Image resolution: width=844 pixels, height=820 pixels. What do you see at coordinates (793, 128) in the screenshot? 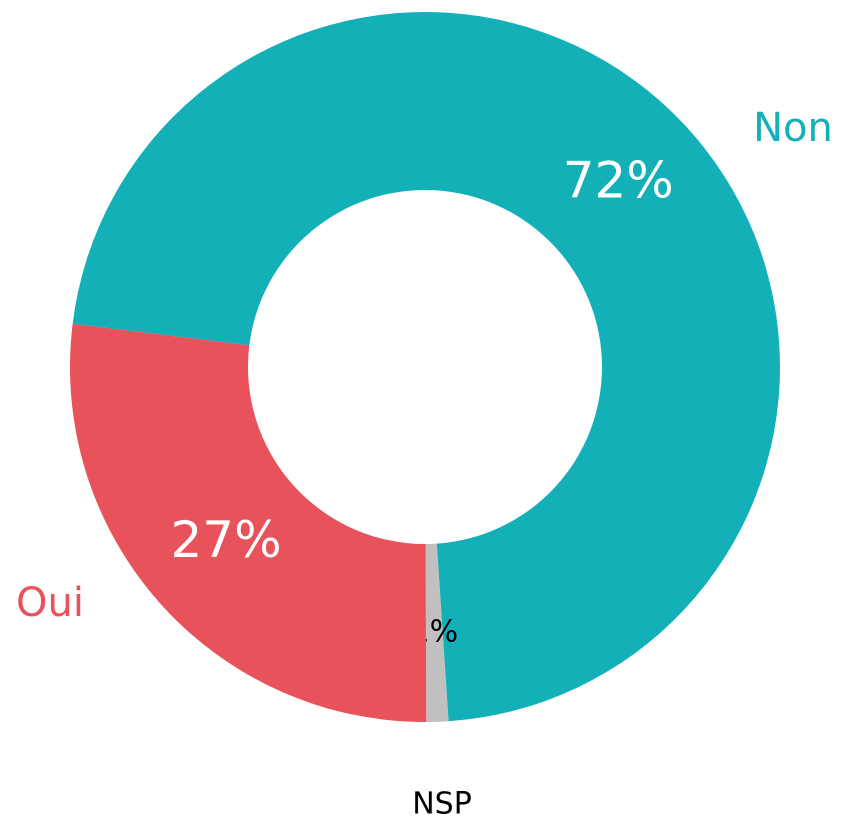
I see `category-label: Non` at bounding box center [793, 128].